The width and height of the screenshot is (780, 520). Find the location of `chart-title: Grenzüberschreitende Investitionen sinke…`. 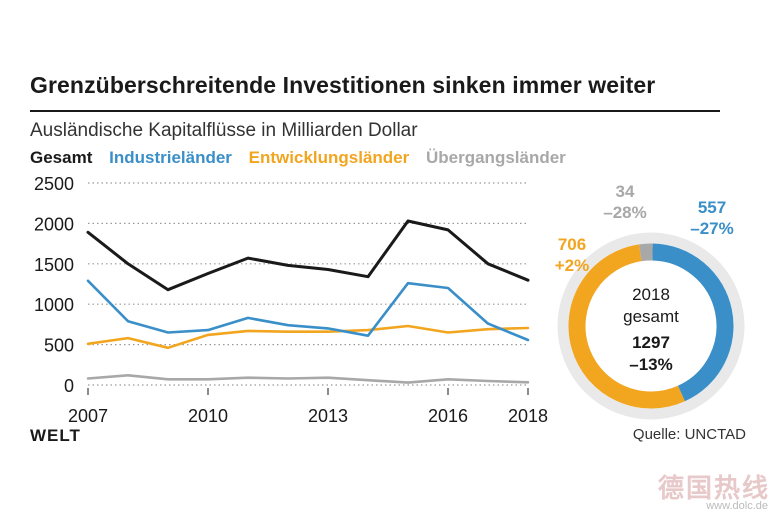

chart-title: Grenzüberschreitende Investitionen sinke… is located at coordinates (343, 85).